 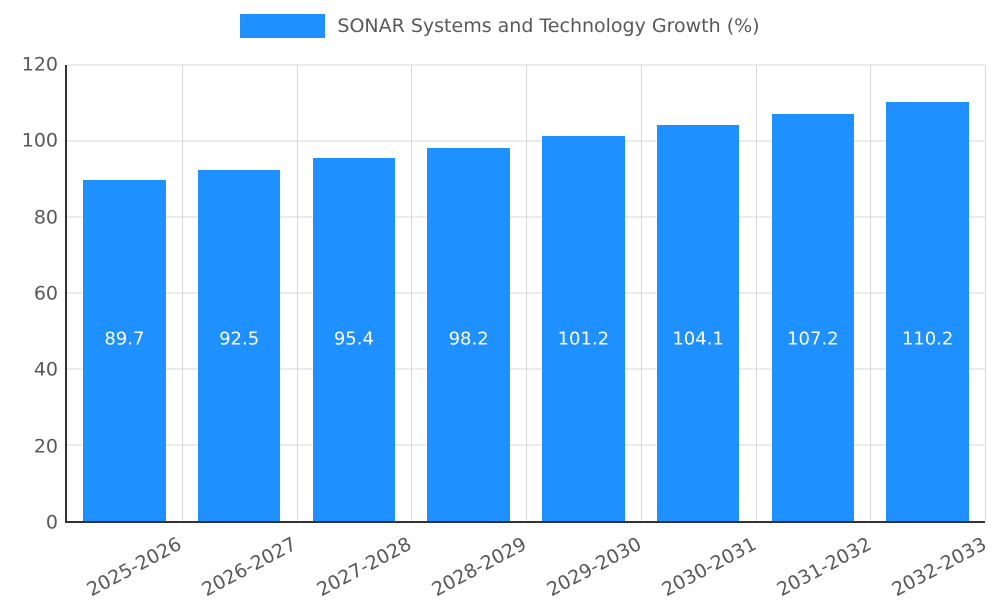 I want to click on chart-legend: SONAR Systems and Technology Growth (%), so click(x=500, y=26).